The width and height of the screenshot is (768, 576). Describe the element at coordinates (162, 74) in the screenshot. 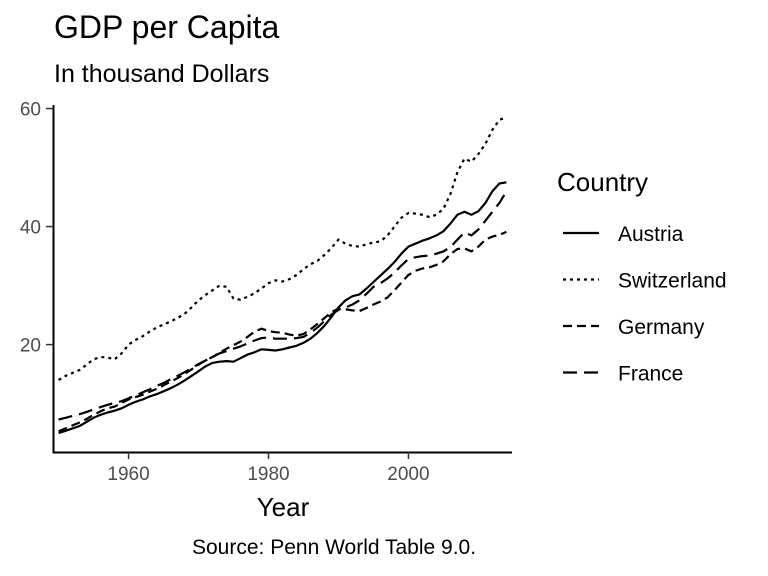

I see `chart-subtitle: In thousand Dollars` at that location.